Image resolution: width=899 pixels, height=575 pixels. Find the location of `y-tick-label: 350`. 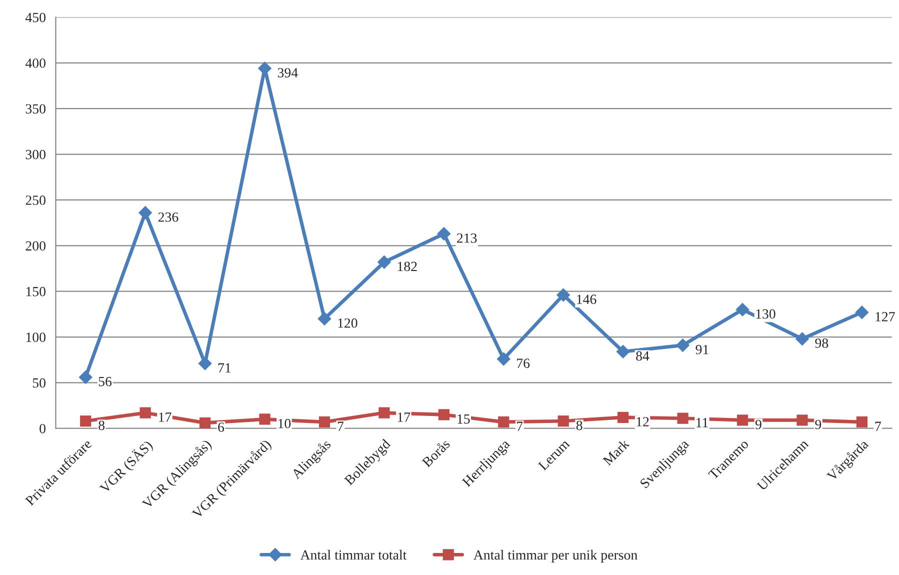

y-tick-label: 350 is located at coordinates (36, 109).